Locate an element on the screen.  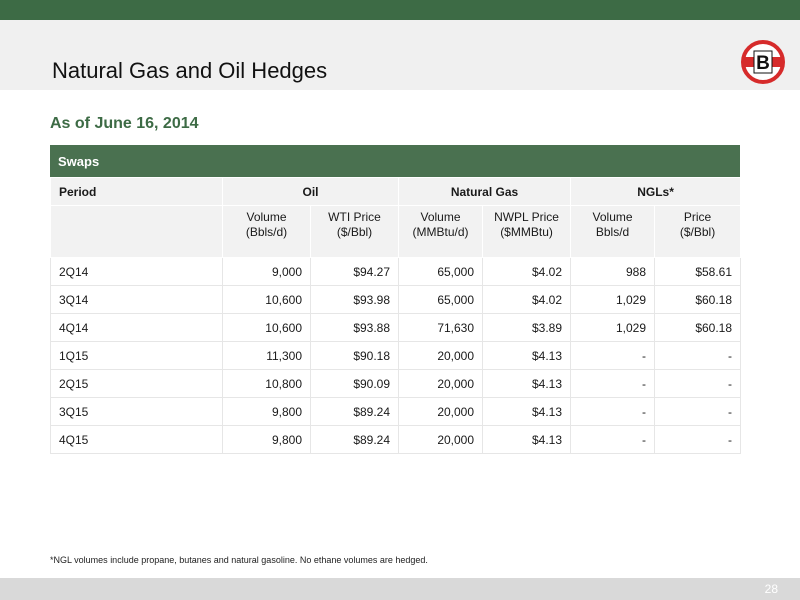
subheader-cell: Volume (MMBtu/d) is located at coordinates (441, 231).